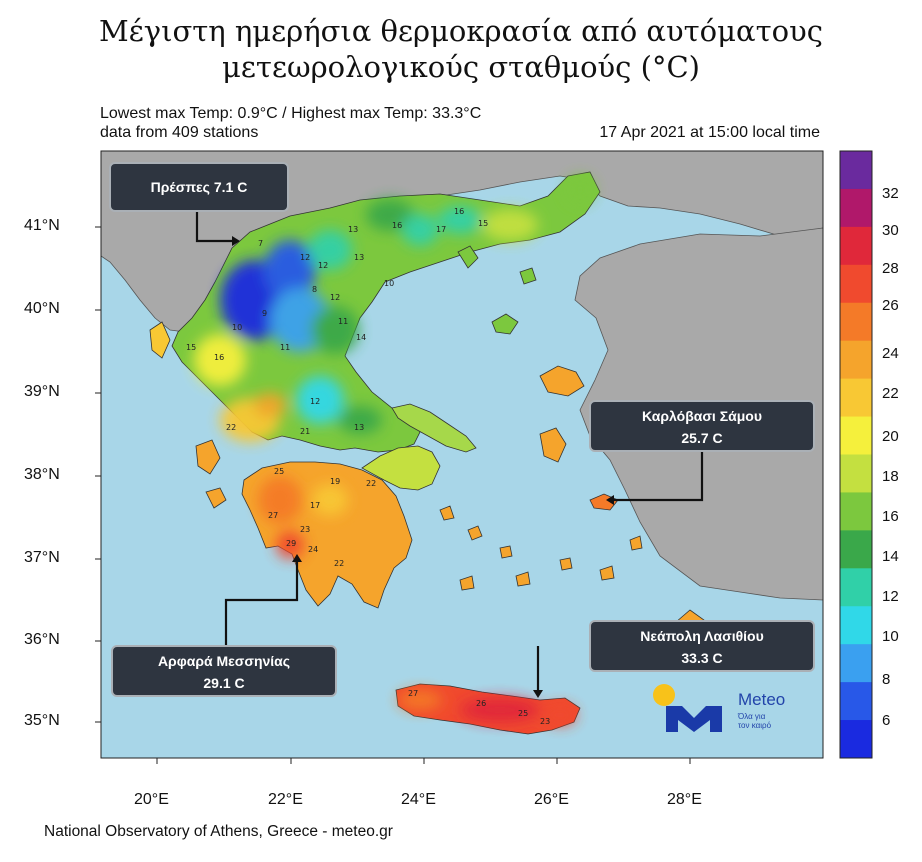 The image size is (922, 862). I want to click on meteo-logo: Meteo Όλα για τον καιρό, so click(718, 710).